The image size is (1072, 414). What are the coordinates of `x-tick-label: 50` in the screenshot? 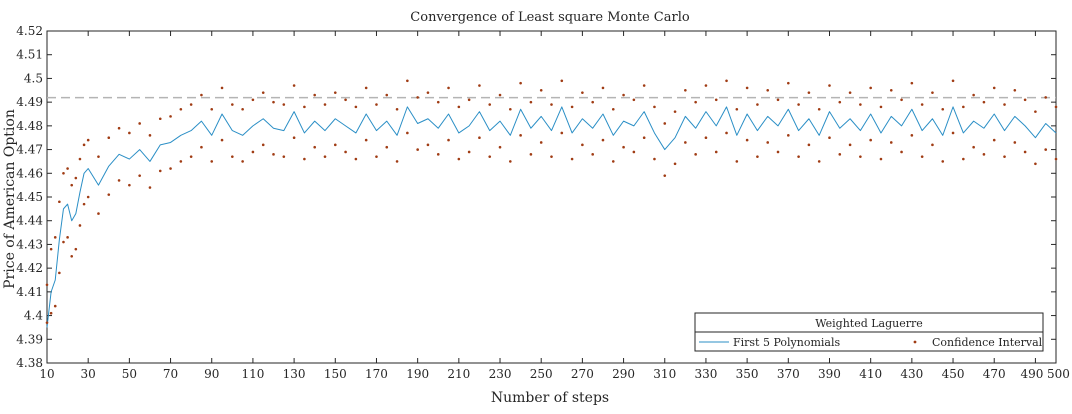 It's located at (129, 374).